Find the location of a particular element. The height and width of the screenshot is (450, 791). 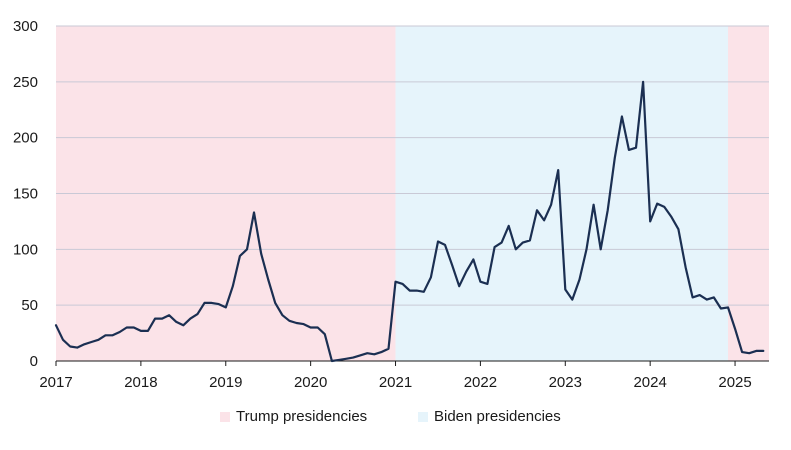

y-axis-ticks: 0 50 100 150 200 250 300 is located at coordinates (25, 194).